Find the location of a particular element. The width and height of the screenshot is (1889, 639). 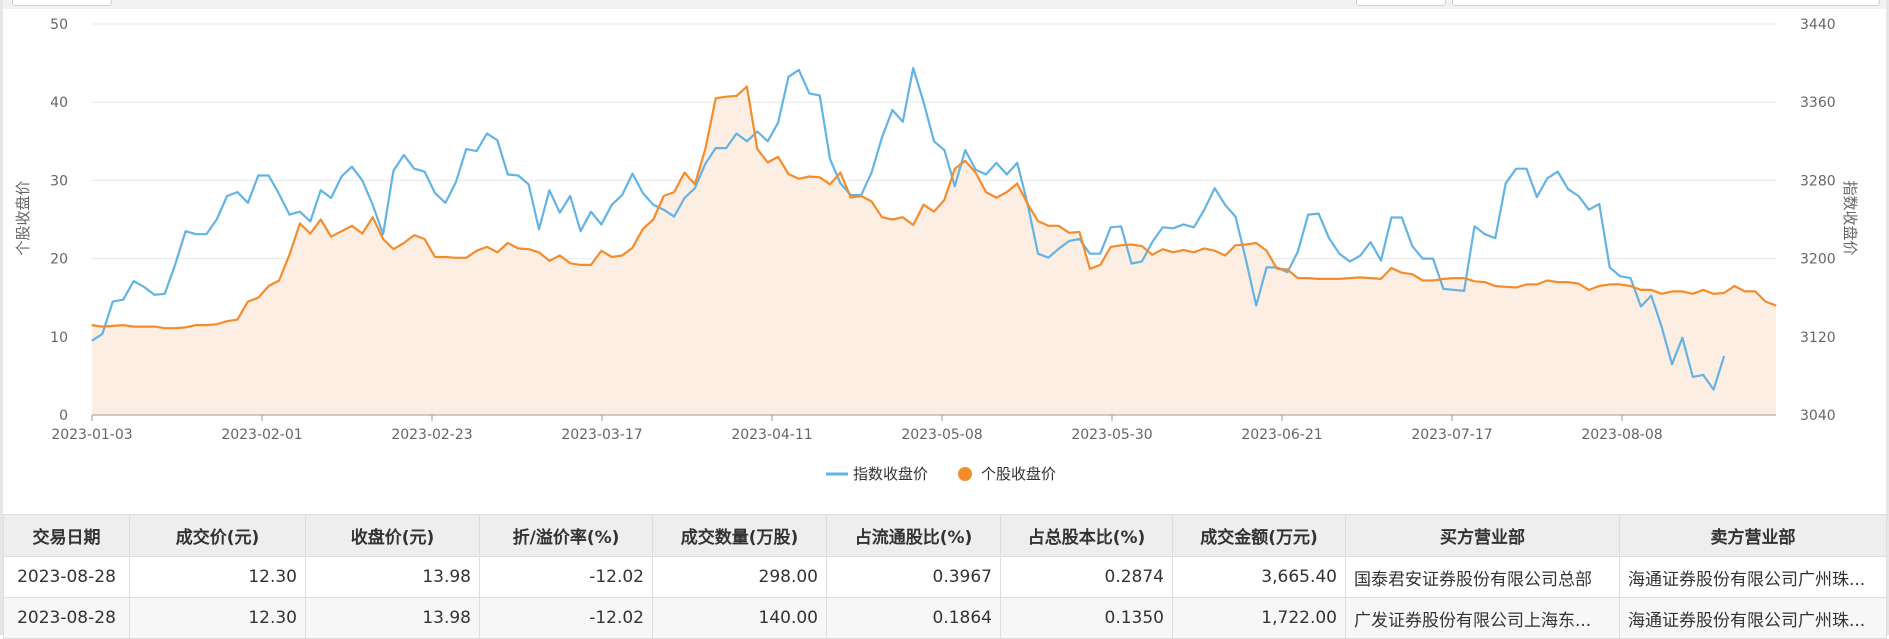

legend-item-index: 指数收盘价 is located at coordinates (877, 474).